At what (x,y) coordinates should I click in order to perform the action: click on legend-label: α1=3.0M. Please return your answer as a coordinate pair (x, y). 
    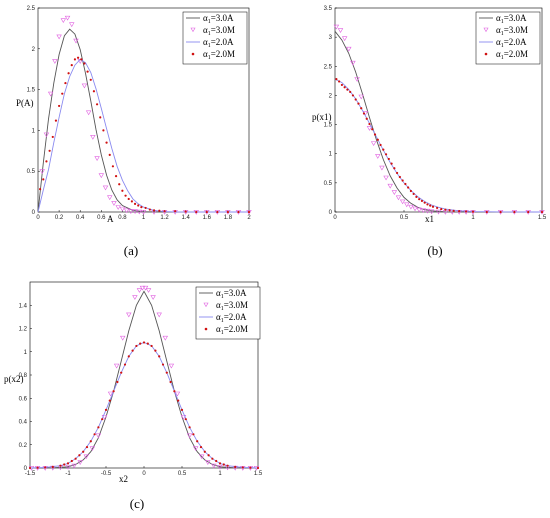
    Looking at the image, I should click on (219, 31).